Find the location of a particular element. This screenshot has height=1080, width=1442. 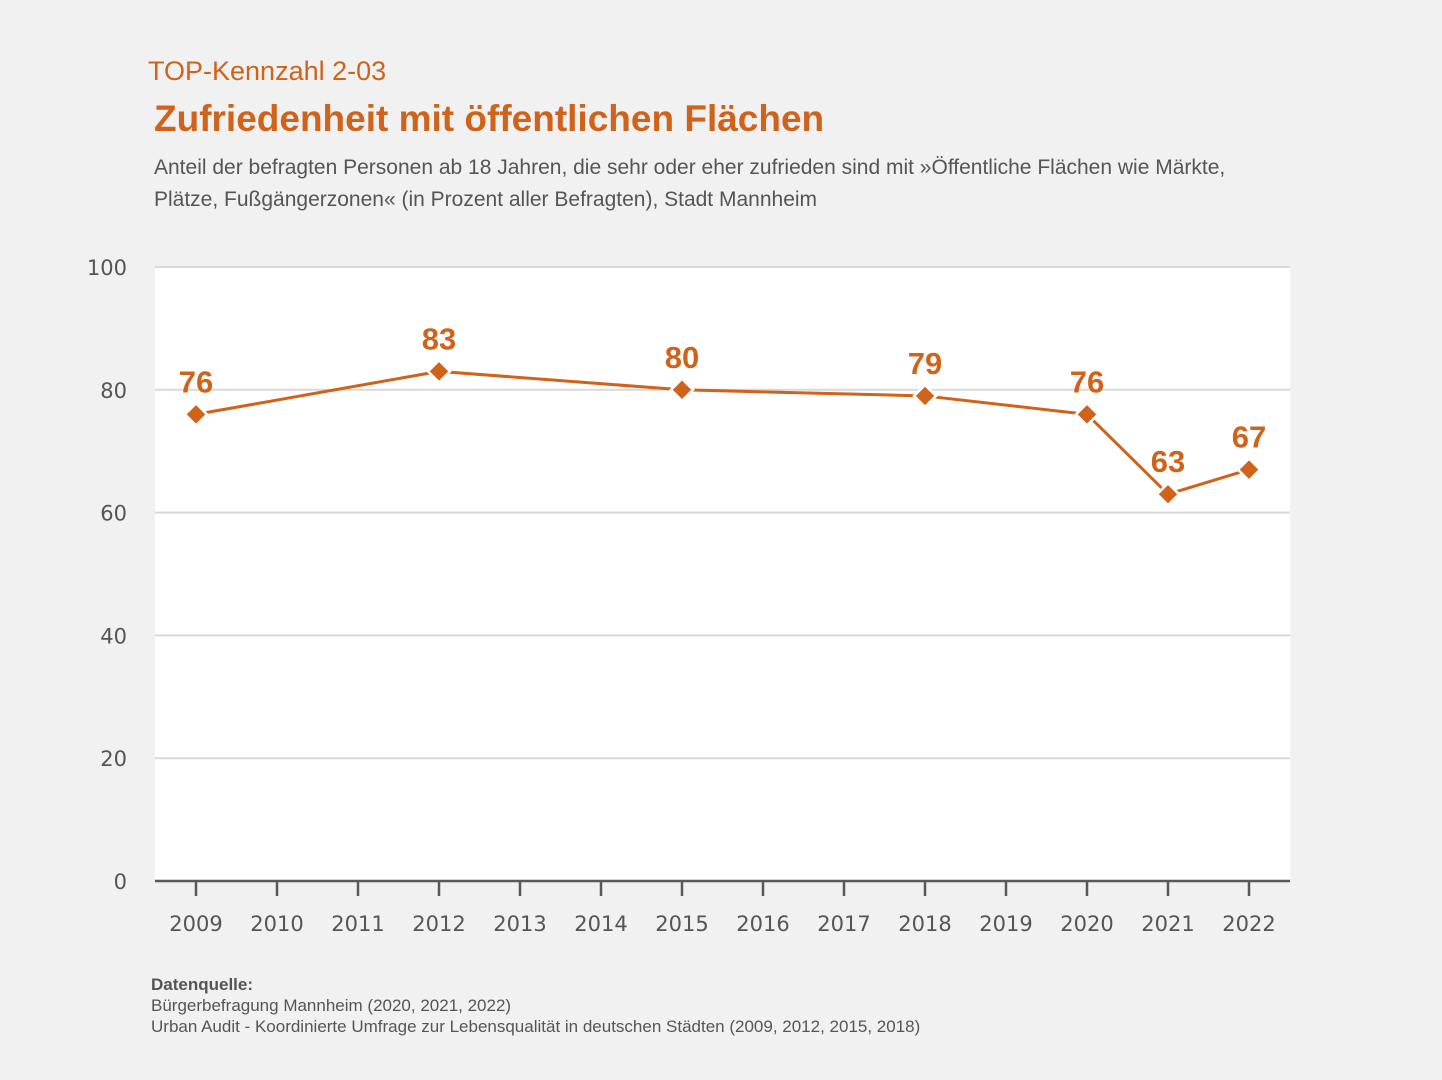

data-label: 79 is located at coordinates (925, 363).